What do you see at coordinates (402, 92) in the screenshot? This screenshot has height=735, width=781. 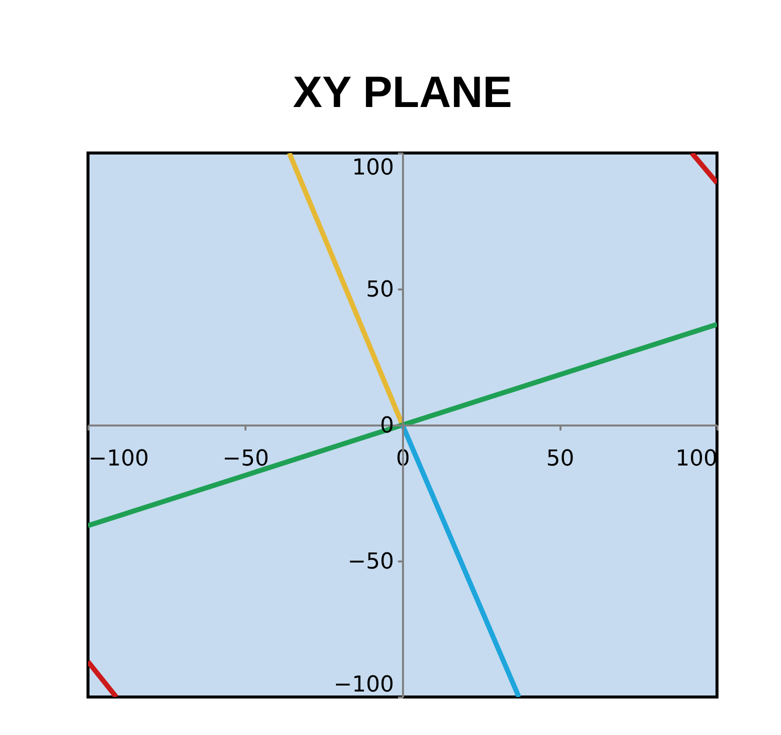 I see `chart-title: XY PLANE` at bounding box center [402, 92].